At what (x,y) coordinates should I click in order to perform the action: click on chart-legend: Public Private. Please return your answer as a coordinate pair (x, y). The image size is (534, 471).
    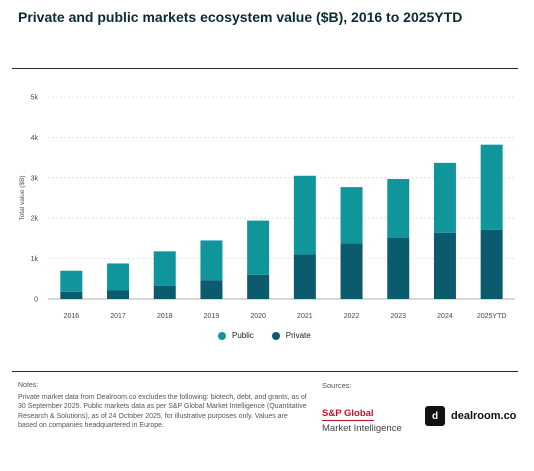
    Looking at the image, I should click on (264, 335).